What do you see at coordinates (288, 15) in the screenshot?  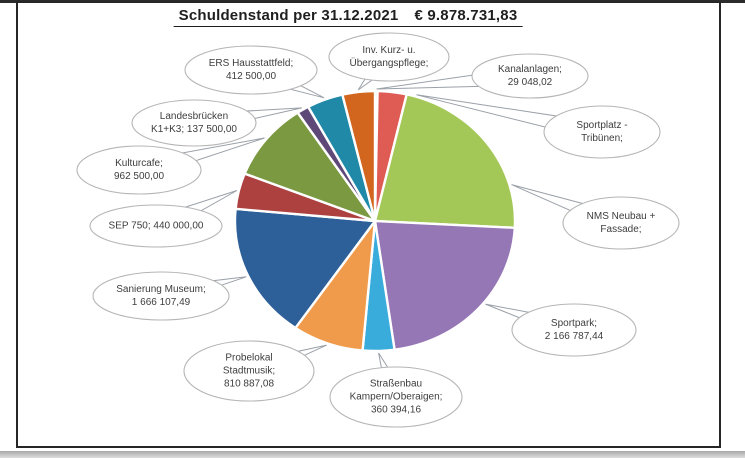 I see `chart-title-text: Schuldenstand per 31.12.2021` at bounding box center [288, 15].